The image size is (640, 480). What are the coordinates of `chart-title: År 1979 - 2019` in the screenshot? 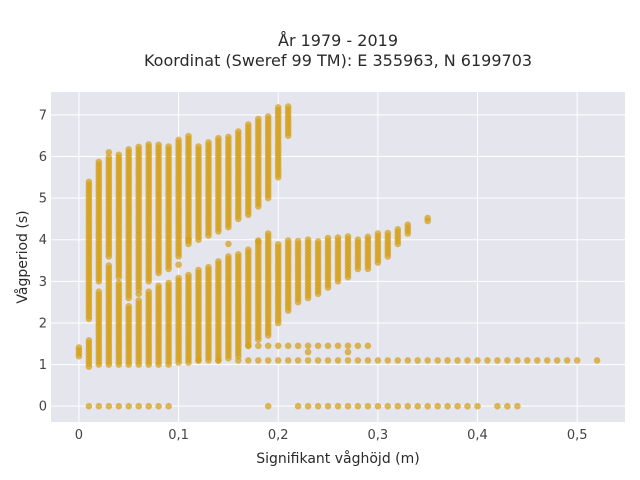 It's located at (338, 40).